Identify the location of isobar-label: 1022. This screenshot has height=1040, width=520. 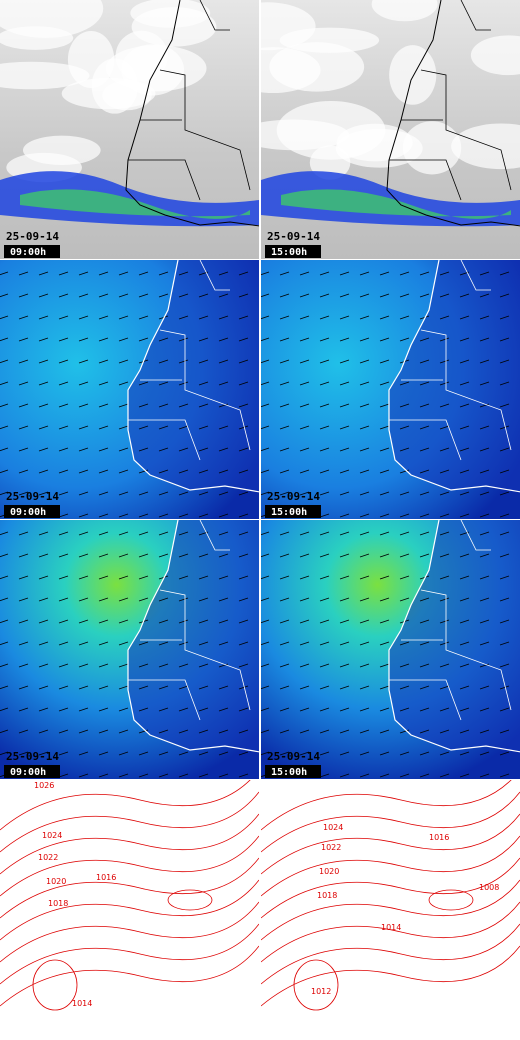
(331, 847).